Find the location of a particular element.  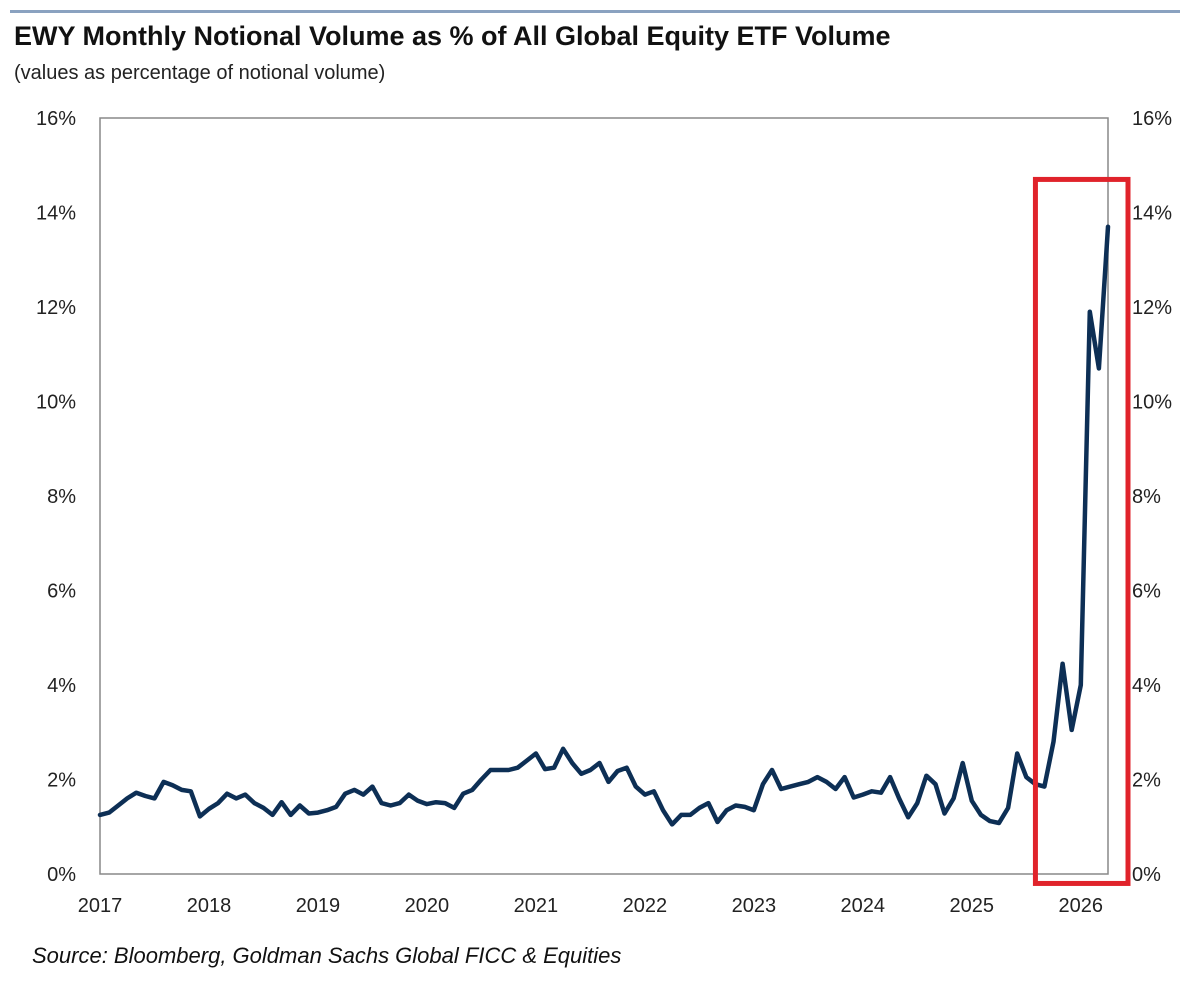

y-tick-label-right: 16% is located at coordinates (1152, 119).